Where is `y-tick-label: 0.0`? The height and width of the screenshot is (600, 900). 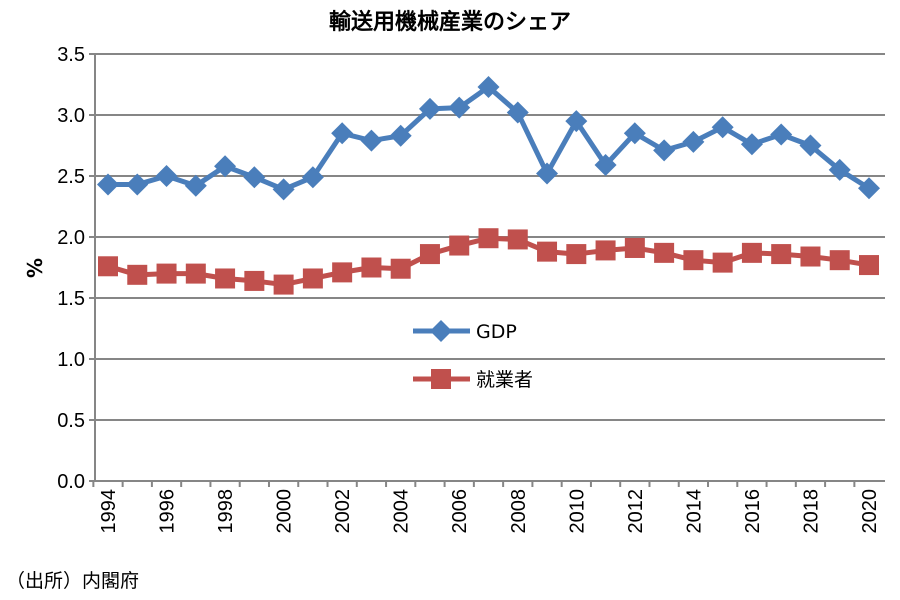 y-tick-label: 0.0 is located at coordinates (71, 482).